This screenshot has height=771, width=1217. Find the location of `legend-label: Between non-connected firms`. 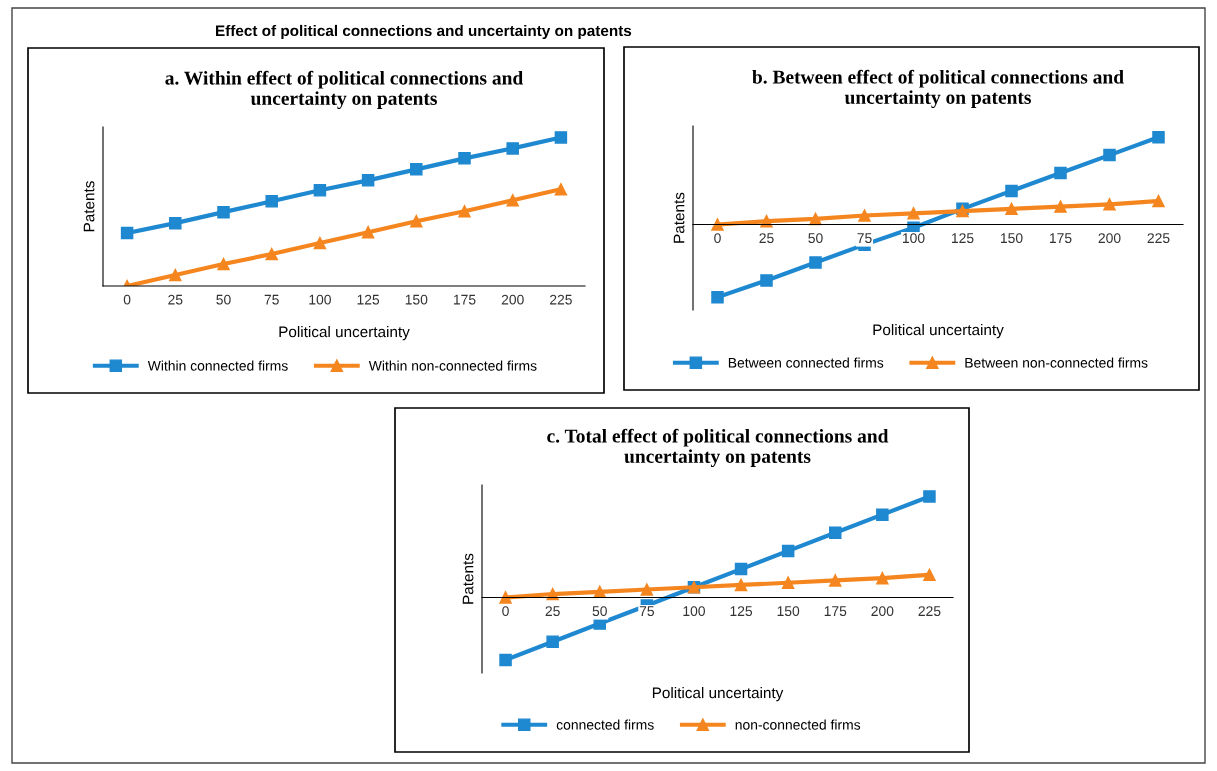

legend-label: Between non-connected firms is located at coordinates (1056, 362).